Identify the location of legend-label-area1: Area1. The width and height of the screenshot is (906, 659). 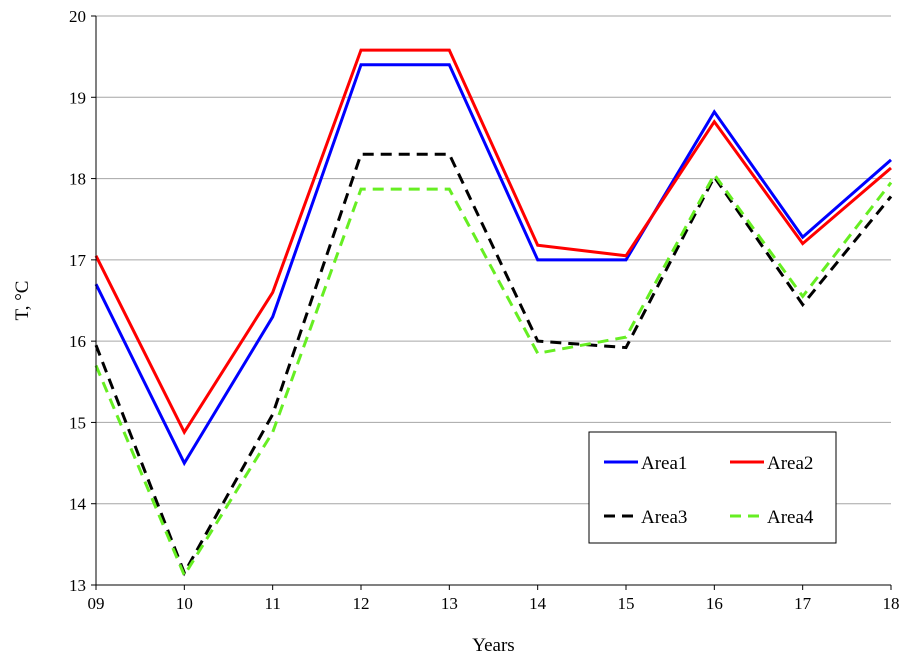
(664, 463).